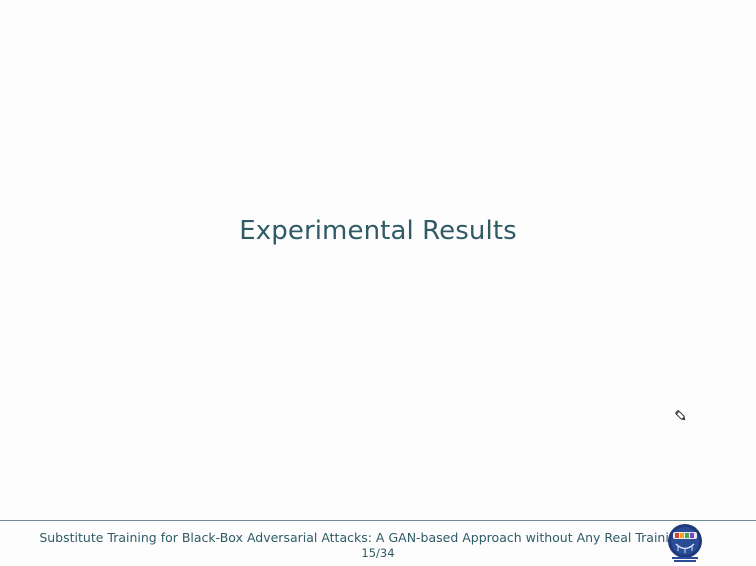  I want to click on footer-divider, so click(378, 520).